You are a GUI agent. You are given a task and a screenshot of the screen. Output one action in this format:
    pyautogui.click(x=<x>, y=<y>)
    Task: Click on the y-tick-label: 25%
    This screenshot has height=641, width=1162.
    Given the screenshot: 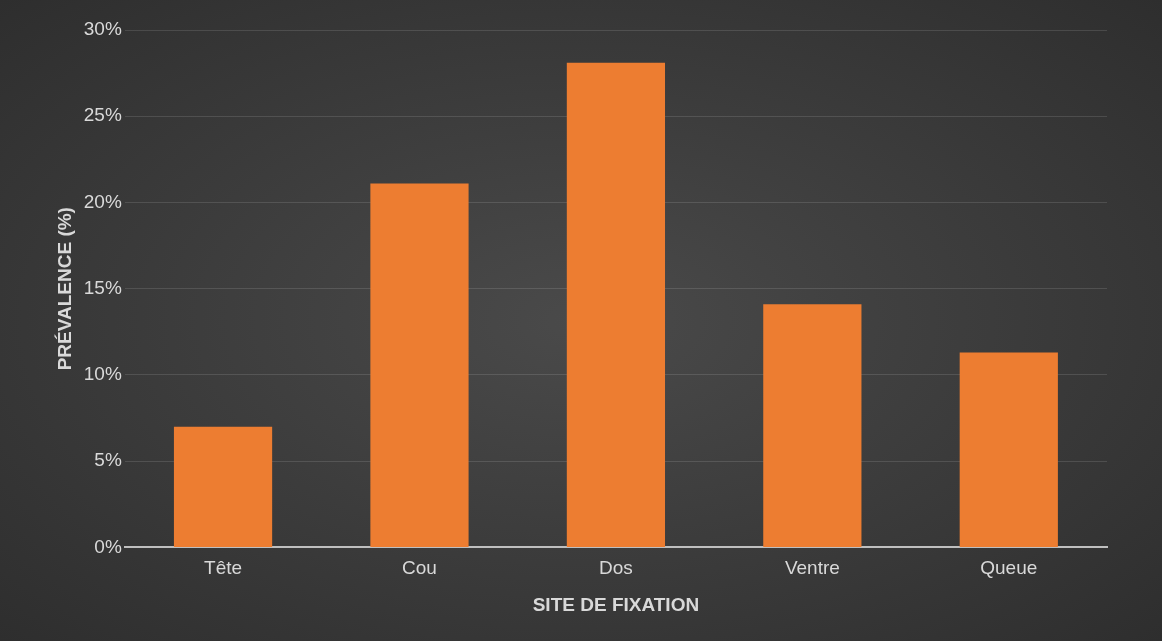 What is the action you would take?
    pyautogui.click(x=102, y=115)
    